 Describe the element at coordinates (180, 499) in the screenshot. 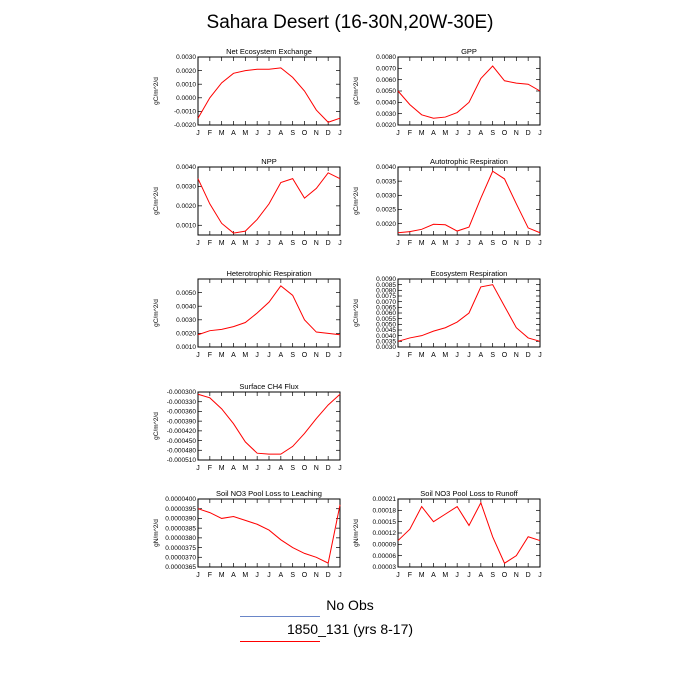

I see `y-tick-label: 0.0000400` at that location.